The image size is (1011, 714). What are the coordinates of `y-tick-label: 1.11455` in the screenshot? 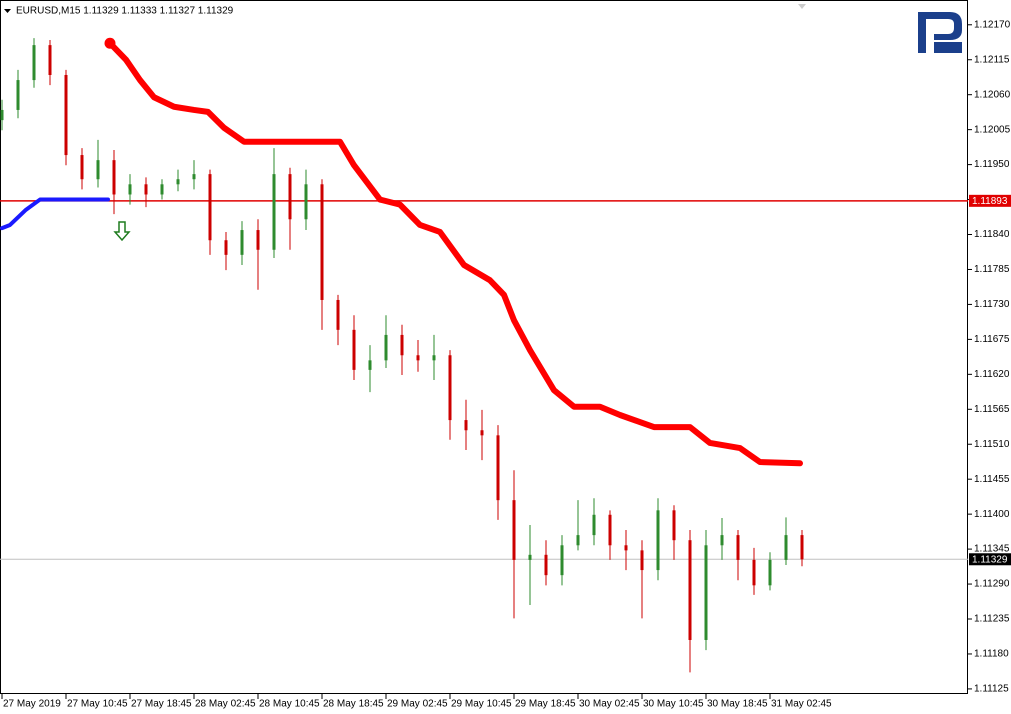 It's located at (992, 479).